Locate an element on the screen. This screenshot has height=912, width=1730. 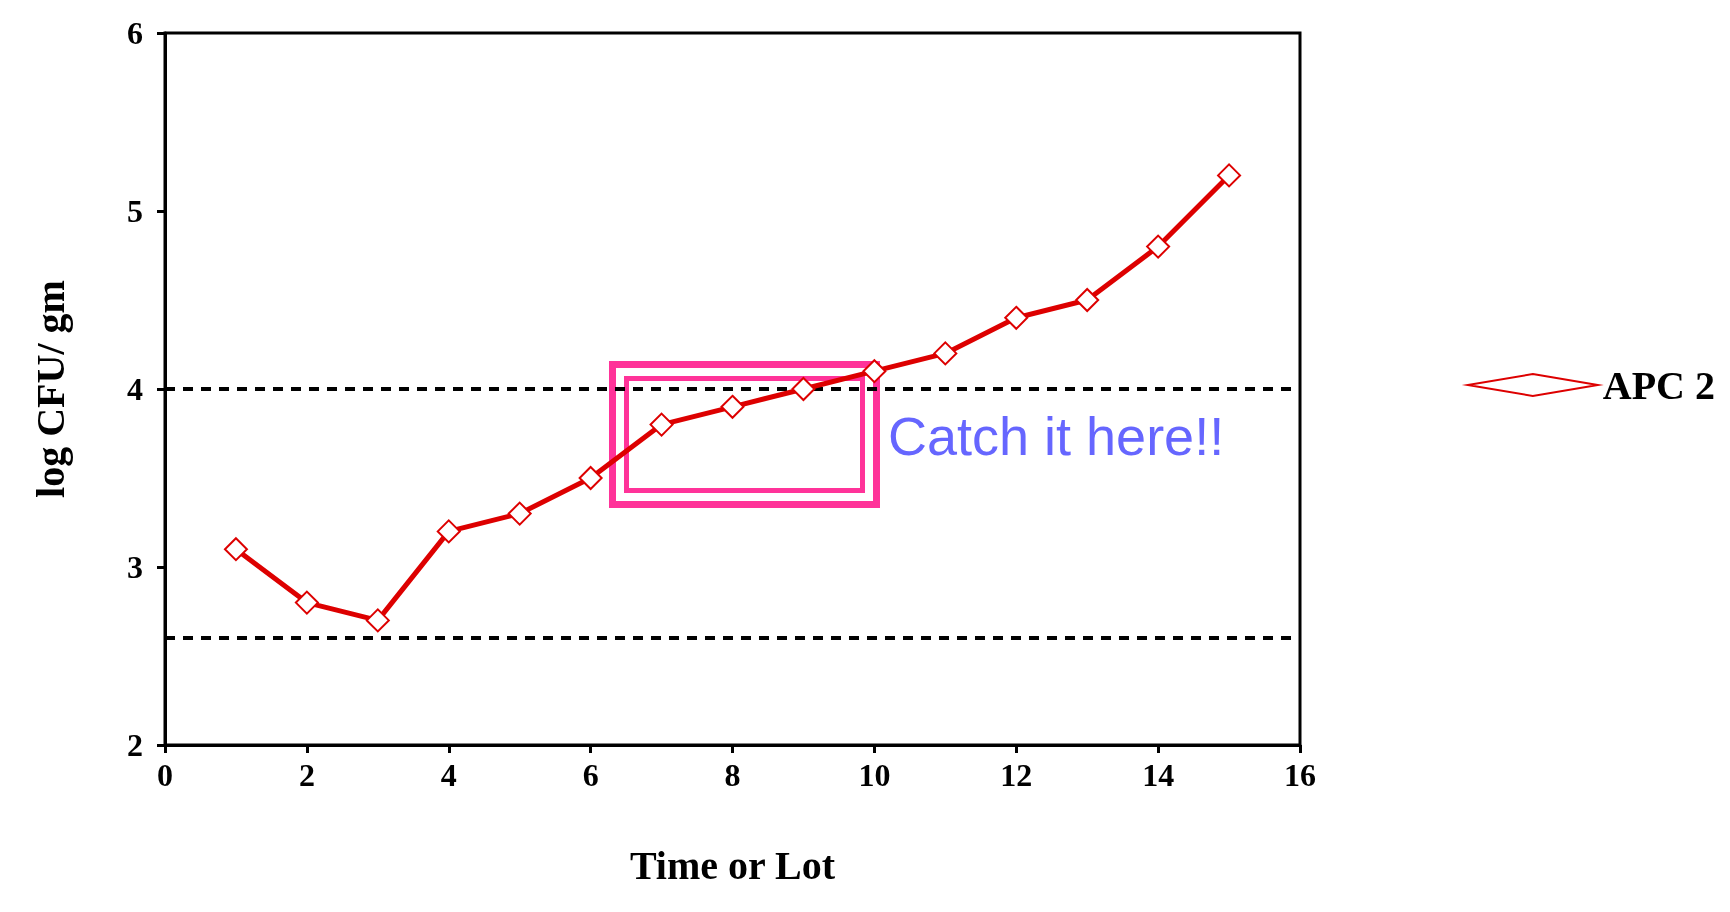
y-axis-title: log CFU/ gm is located at coordinates (50, 389).